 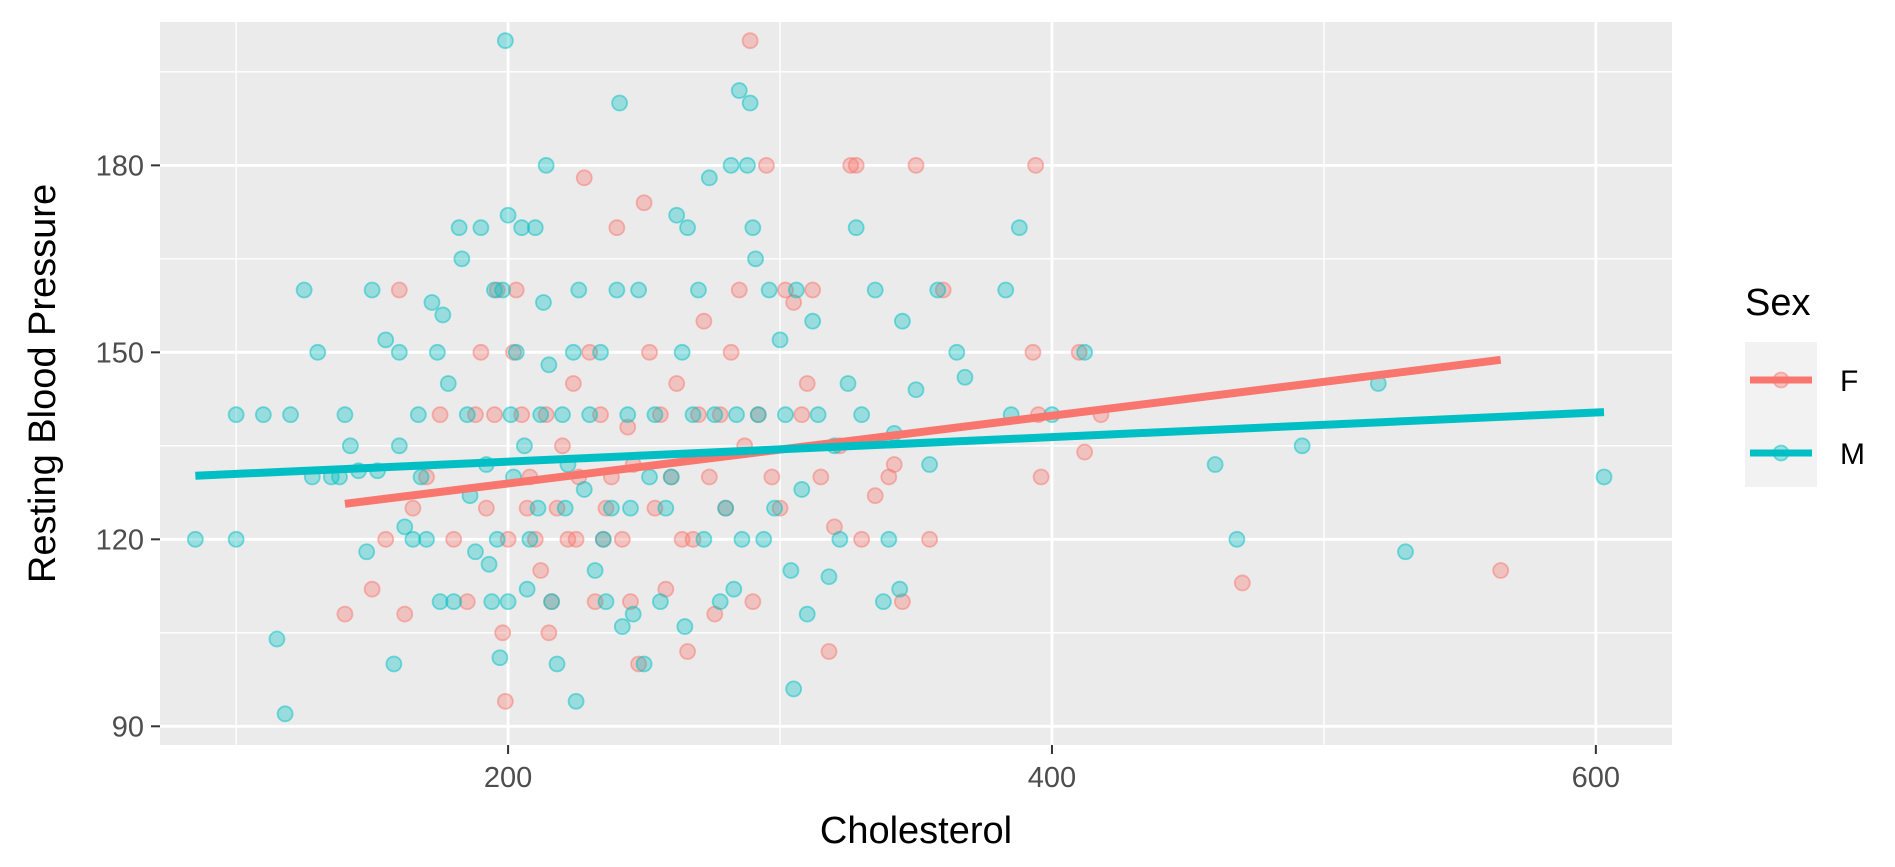 What do you see at coordinates (1849, 381) in the screenshot?
I see `legend-label-f: F` at bounding box center [1849, 381].